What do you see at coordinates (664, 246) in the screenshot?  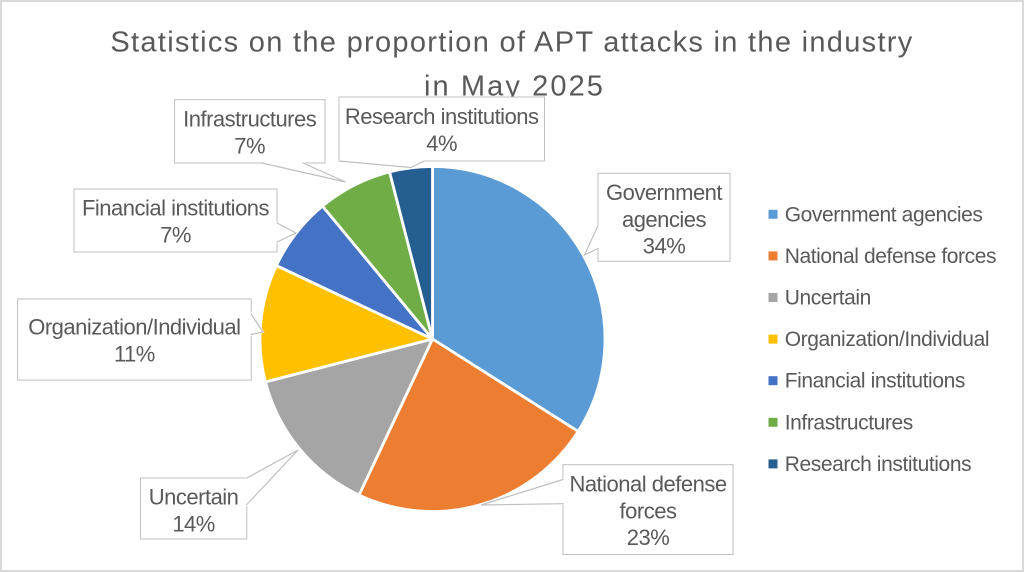 I see `svg-text: 34%` at bounding box center [664, 246].